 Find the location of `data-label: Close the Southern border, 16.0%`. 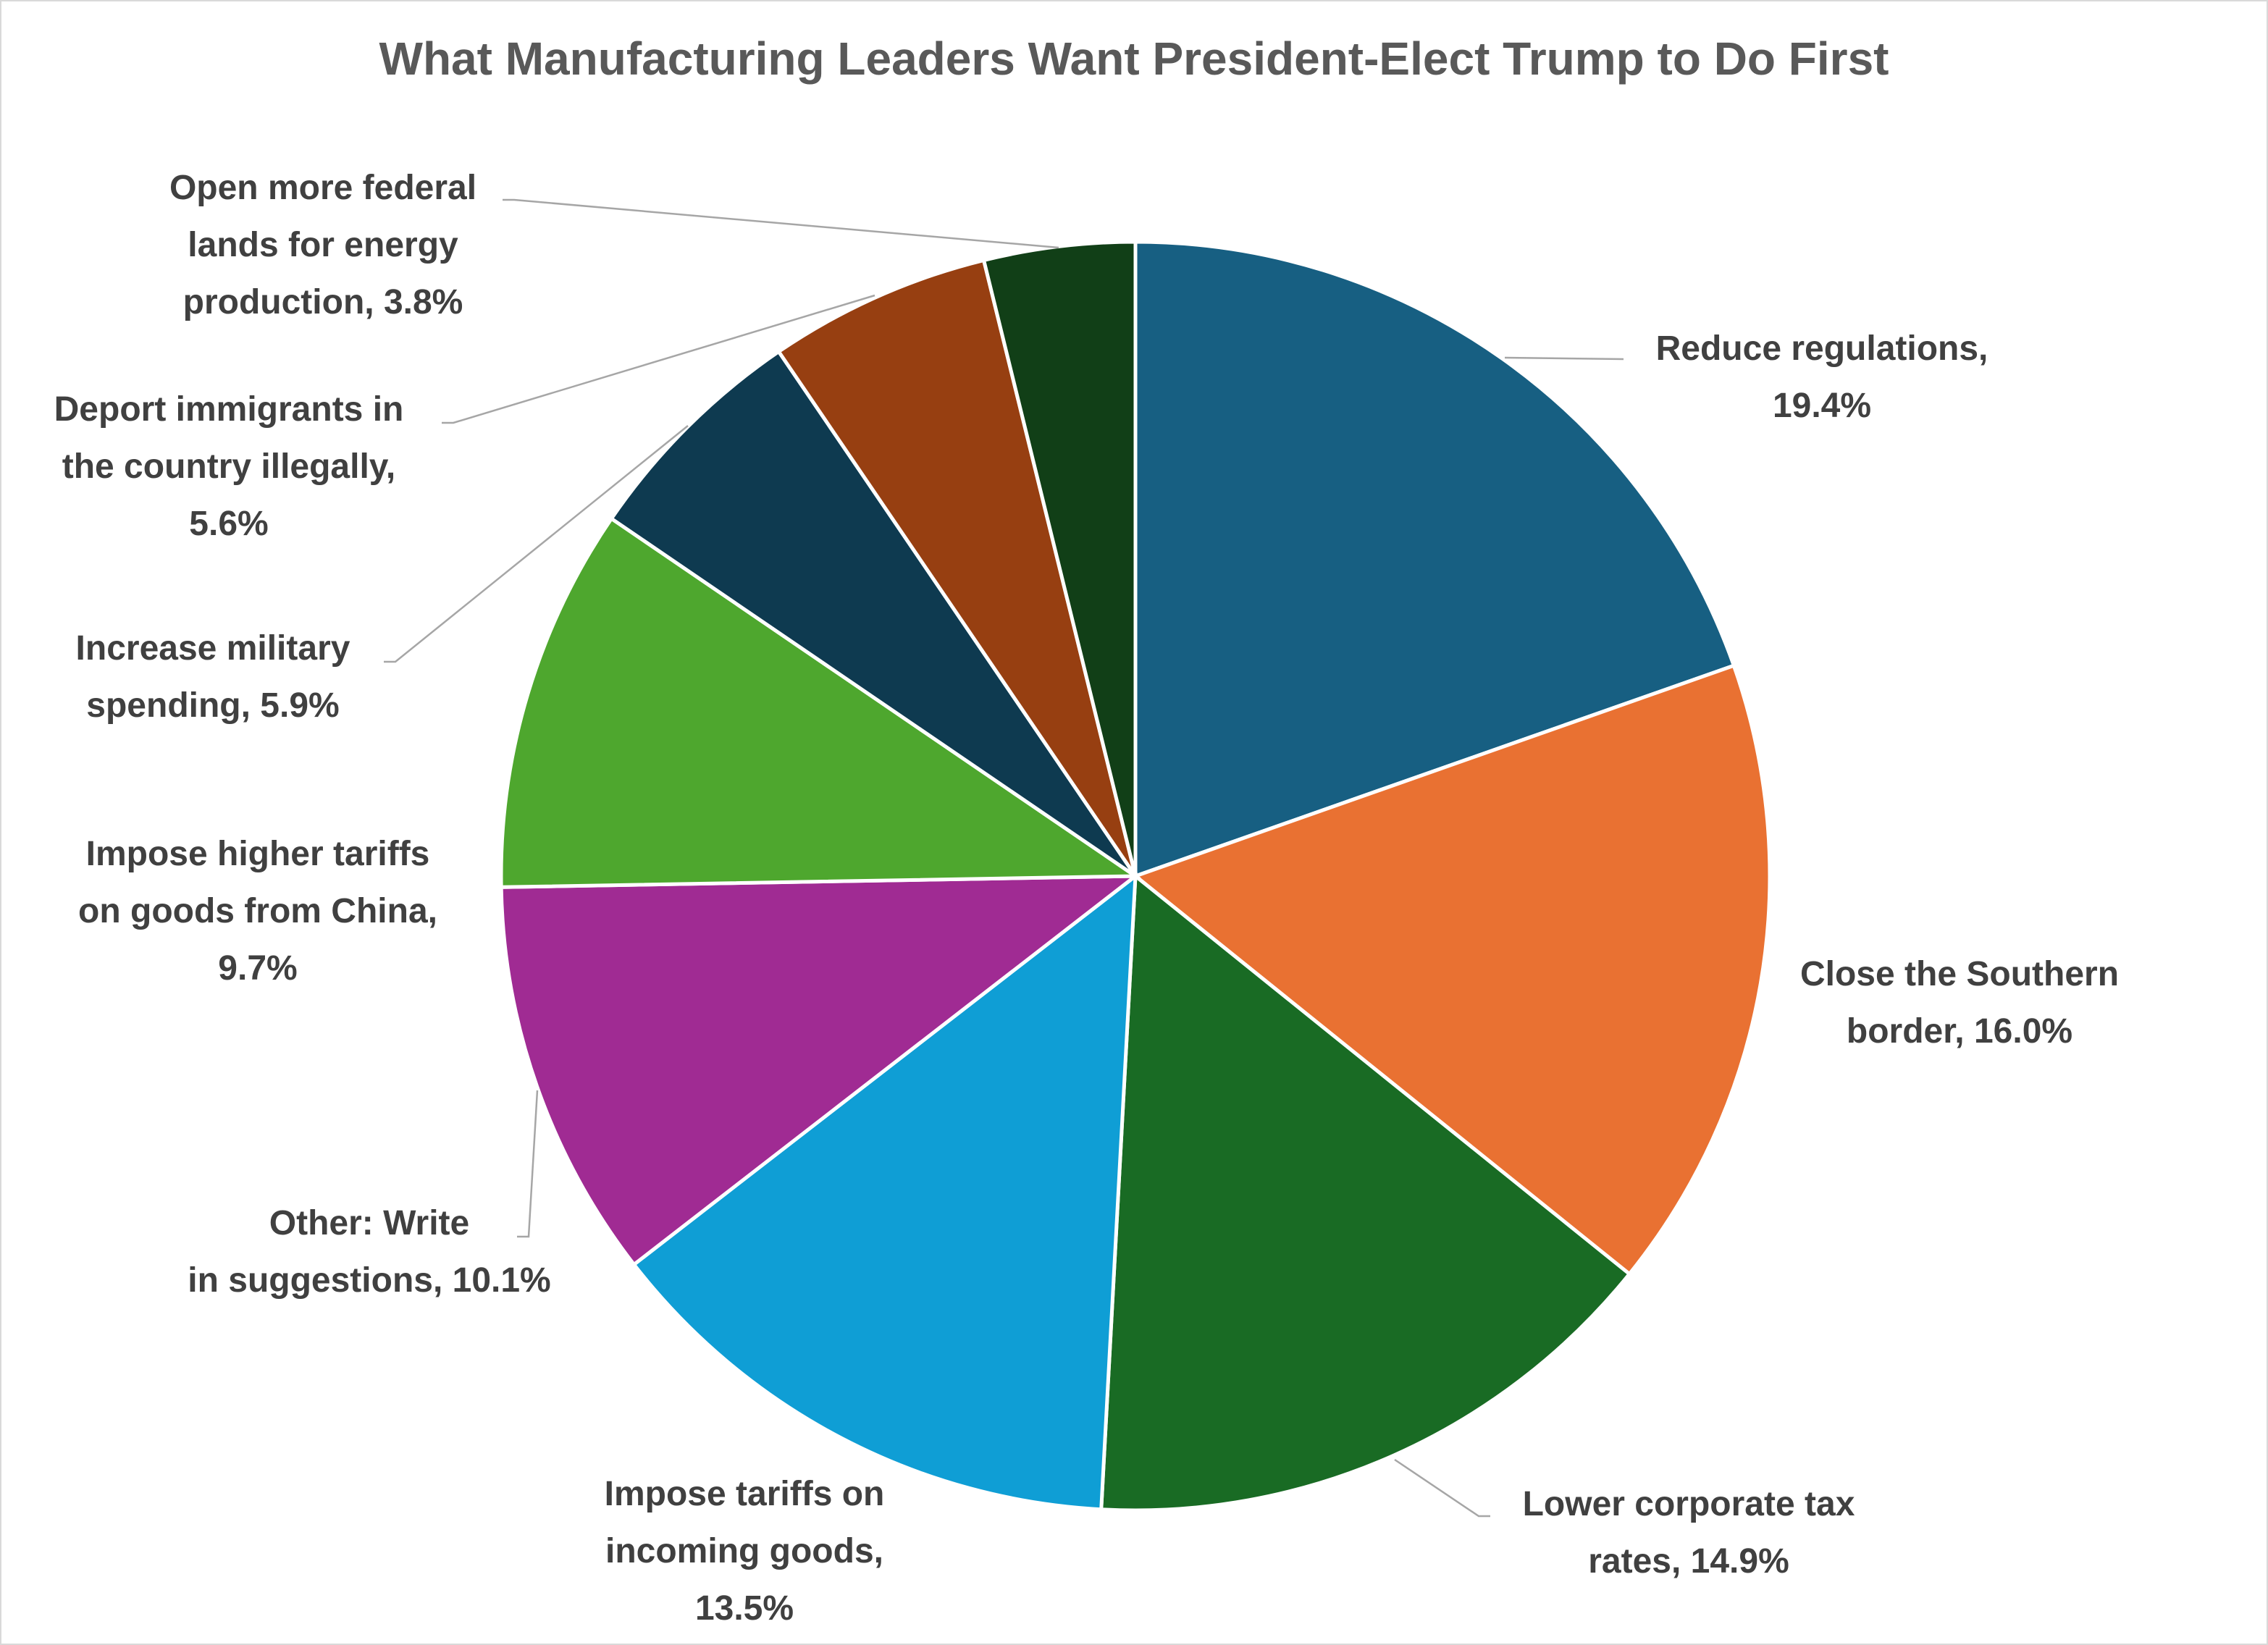

data-label: Close the Southern border, 16.0% is located at coordinates (1959, 1003).